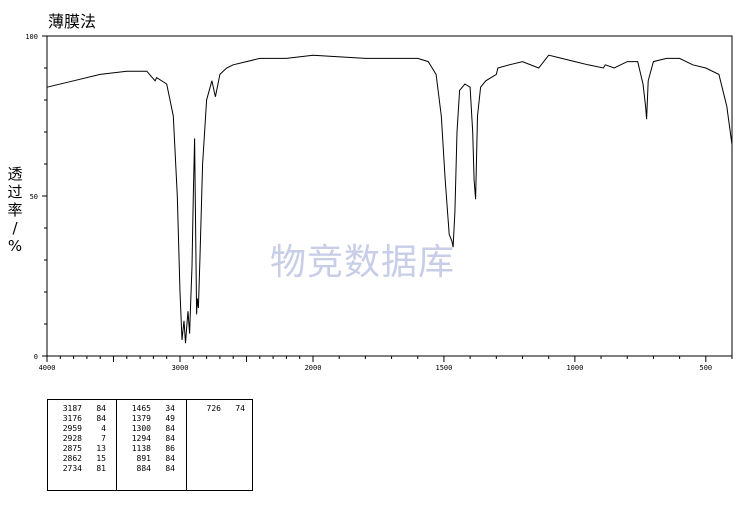 This screenshot has width=737, height=510. Describe the element at coordinates (83, 419) in the screenshot. I see `peak-table-row: 3176 84` at that location.